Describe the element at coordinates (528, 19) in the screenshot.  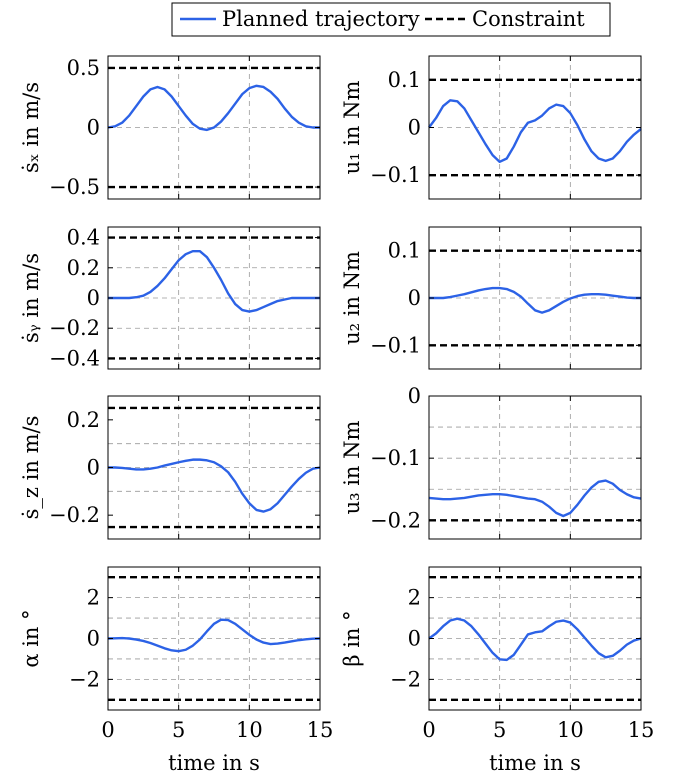
I see `legend-constraint-label: Constraint` at that location.